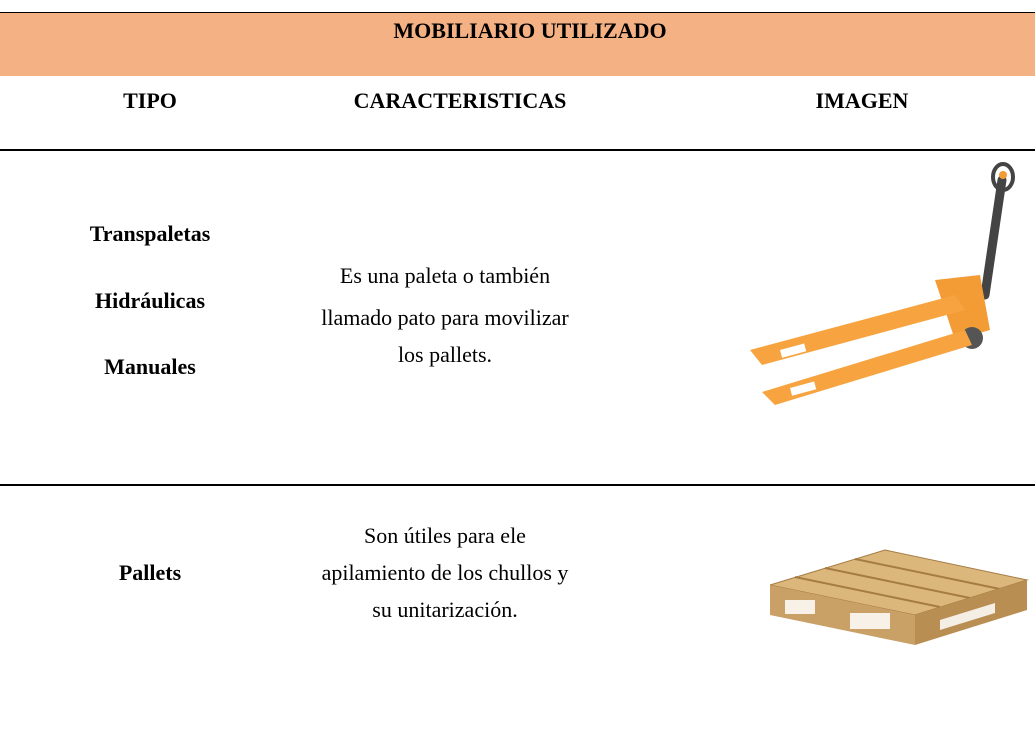 The width and height of the screenshot is (1035, 745). I want to click on column-header: IMAGEN, so click(862, 100).